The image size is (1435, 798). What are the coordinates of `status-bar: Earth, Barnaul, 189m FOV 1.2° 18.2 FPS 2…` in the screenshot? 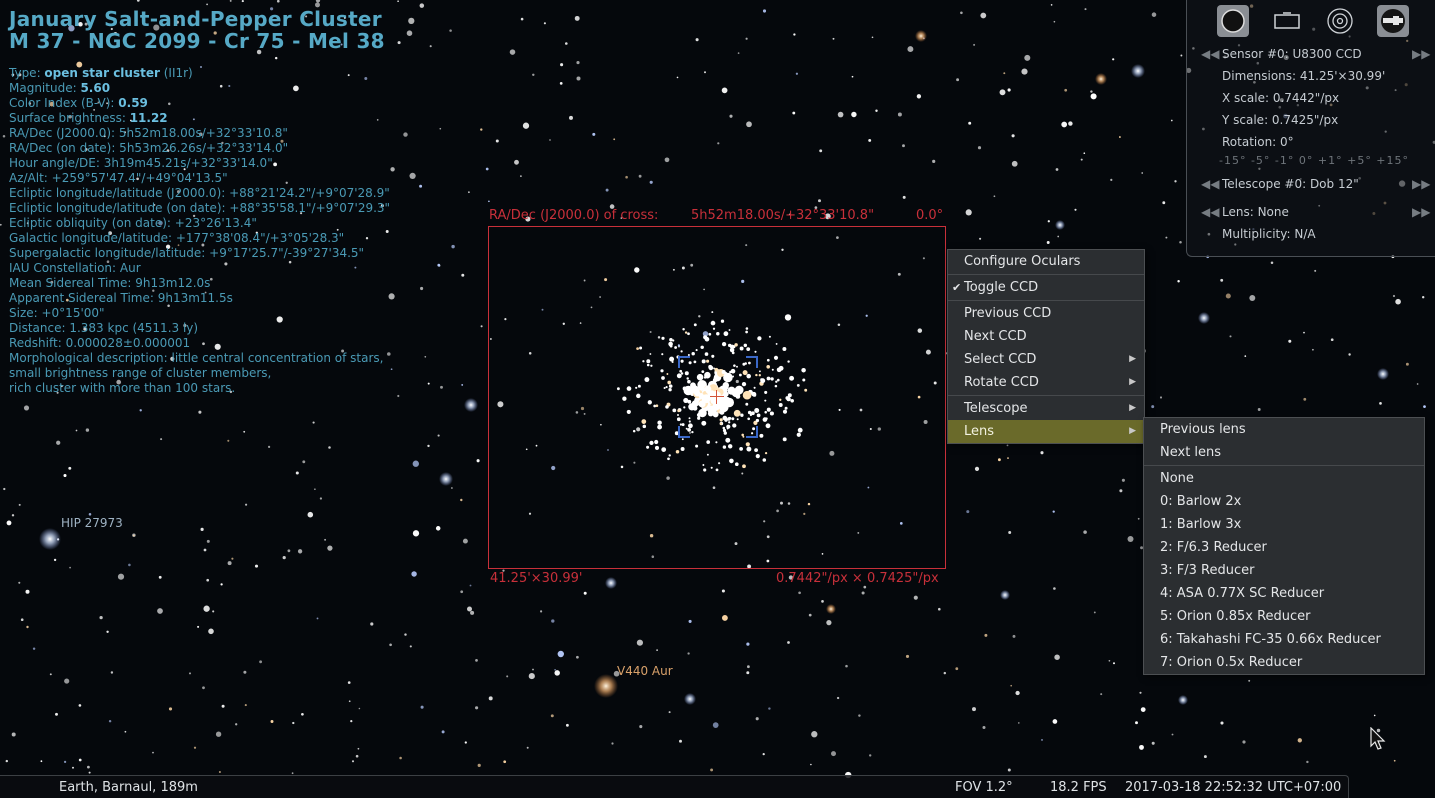 It's located at (674, 786).